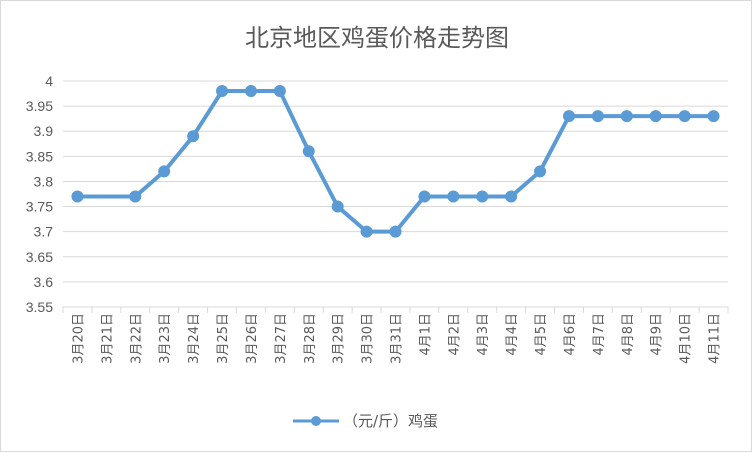  I want to click on y-tick-label: 3.8, so click(44, 181).